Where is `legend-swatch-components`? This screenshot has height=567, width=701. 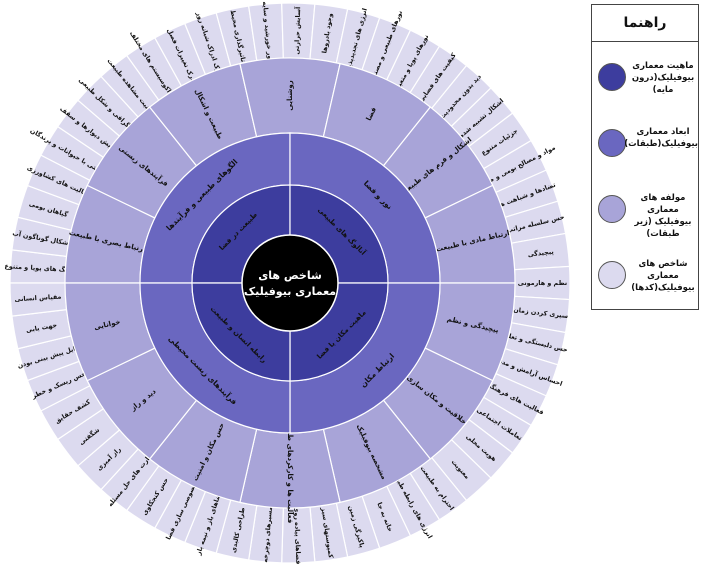
legend-swatch-components is located at coordinates (612, 209).